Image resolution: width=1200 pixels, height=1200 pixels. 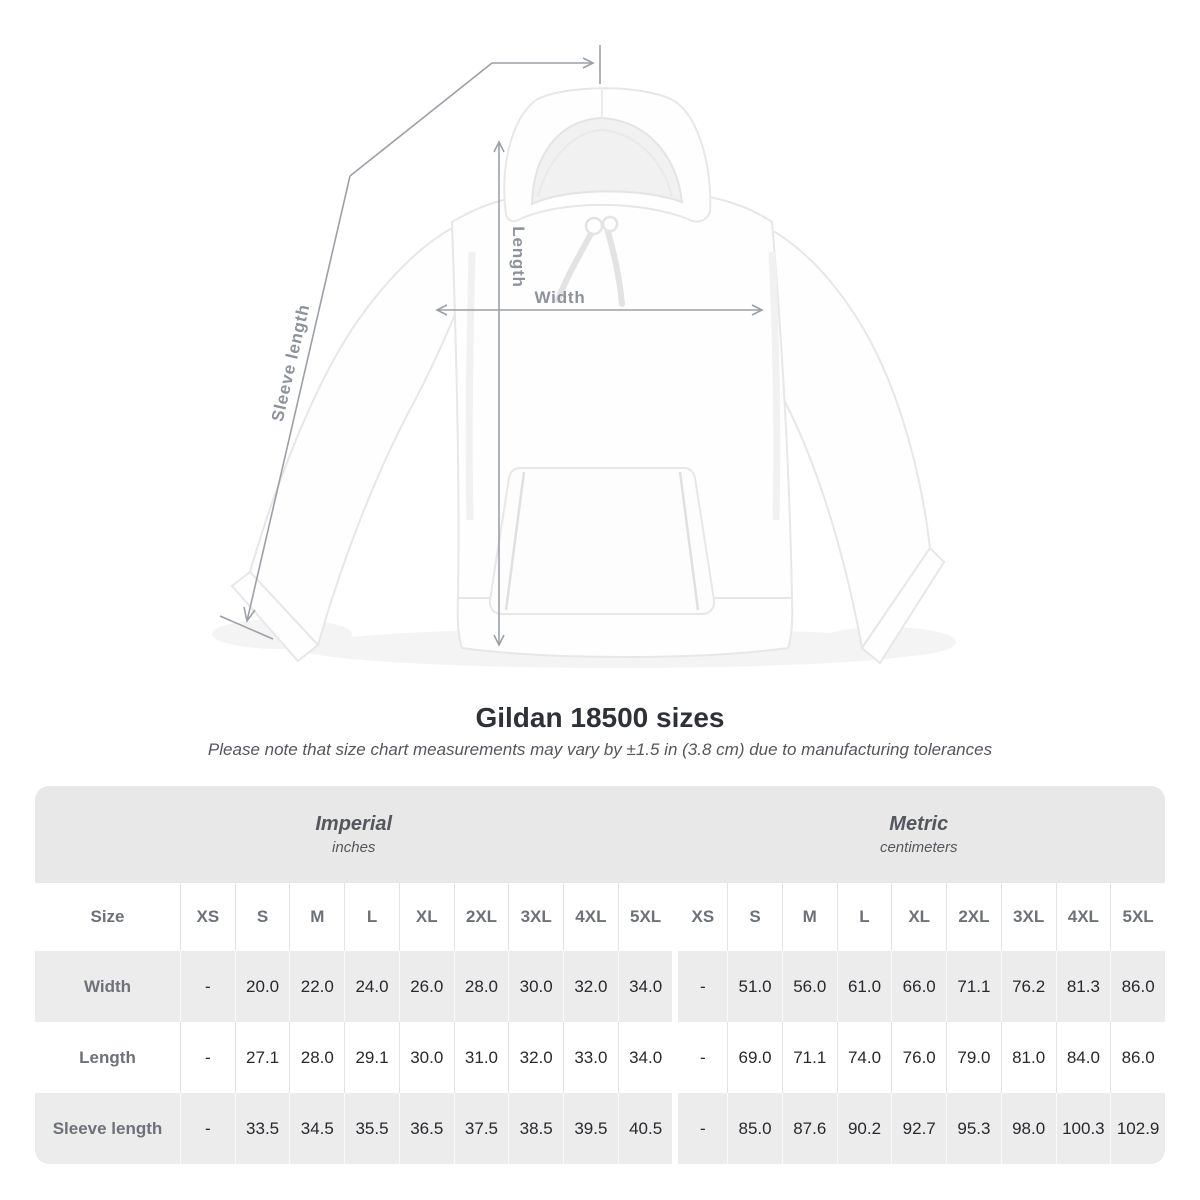 I want to click on hoodie-pocket, so click(x=602, y=541).